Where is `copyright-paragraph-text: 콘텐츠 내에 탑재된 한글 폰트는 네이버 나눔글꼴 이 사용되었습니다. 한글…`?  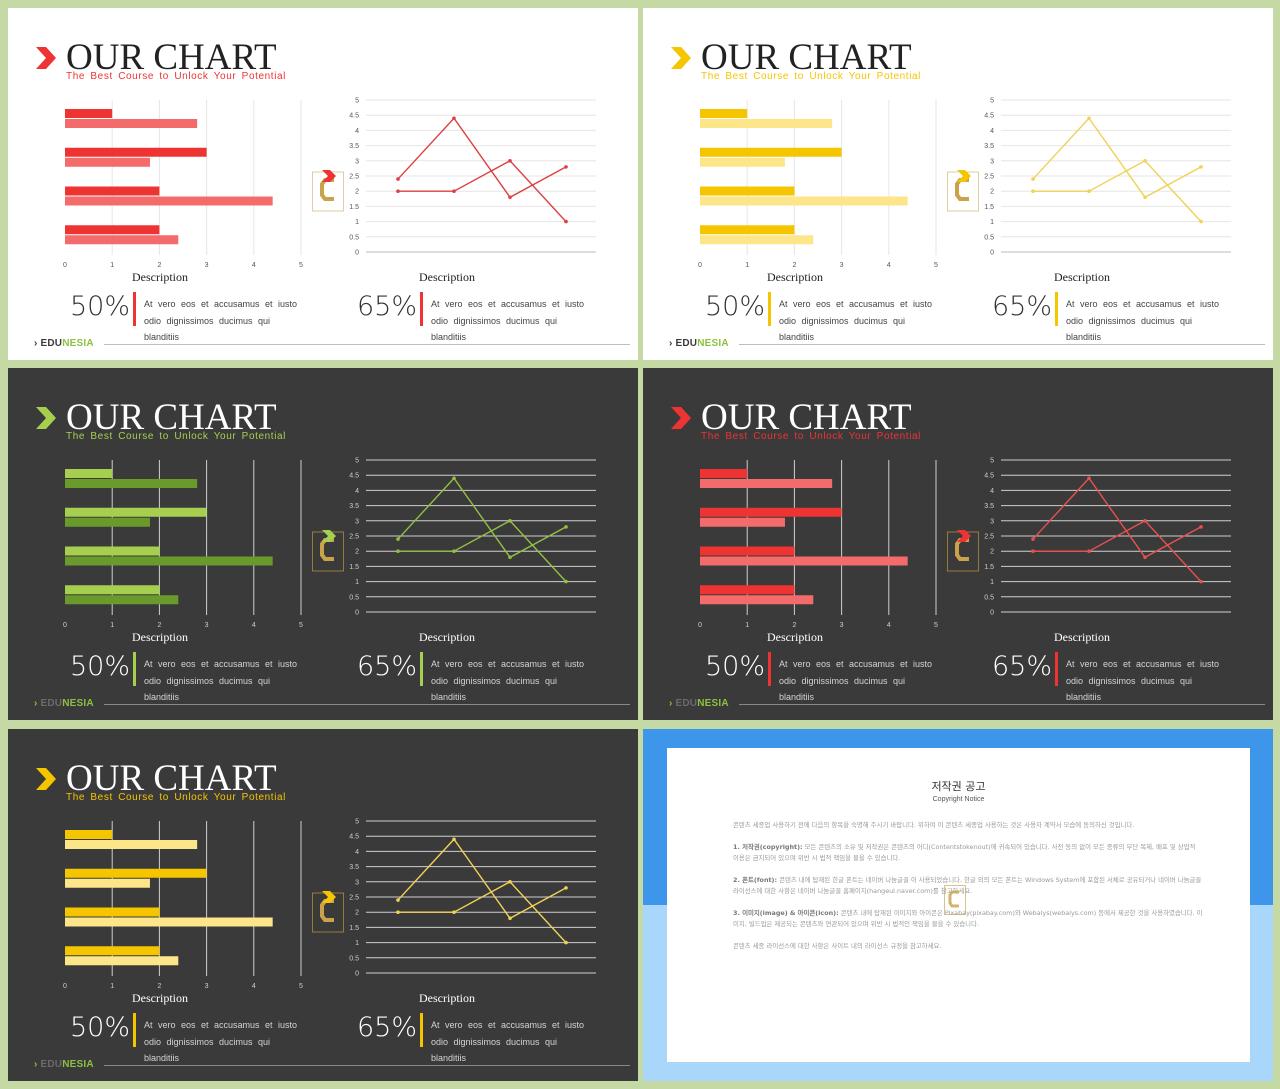 copyright-paragraph-text: 콘텐츠 내에 탑재된 한글 폰트는 네이버 나눔글꼴 이 사용되었습니다. 한글… is located at coordinates (967, 885).